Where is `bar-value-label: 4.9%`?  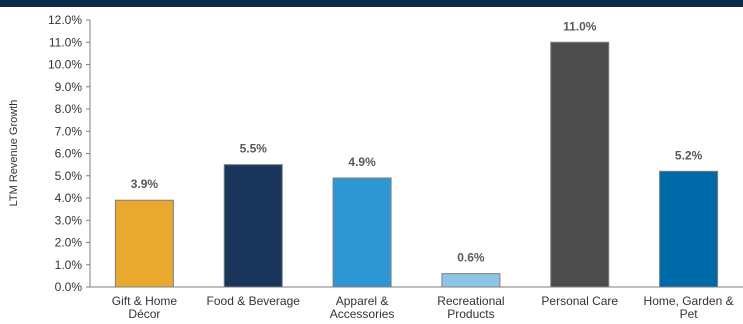
bar-value-label: 4.9% is located at coordinates (362, 162).